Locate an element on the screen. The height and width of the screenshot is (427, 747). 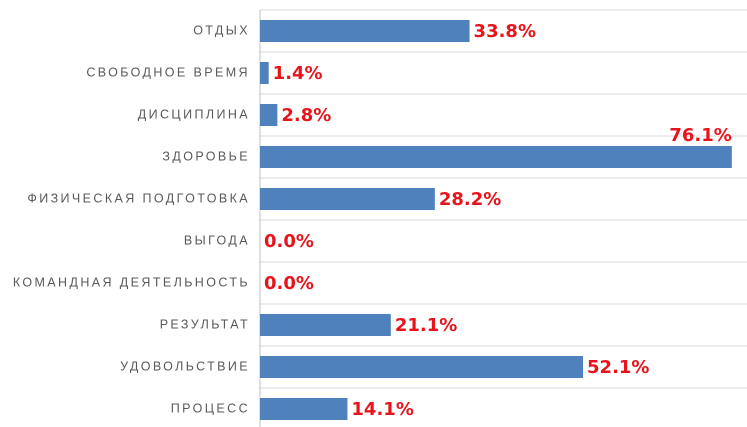
value-label: 33.8% is located at coordinates (505, 31).